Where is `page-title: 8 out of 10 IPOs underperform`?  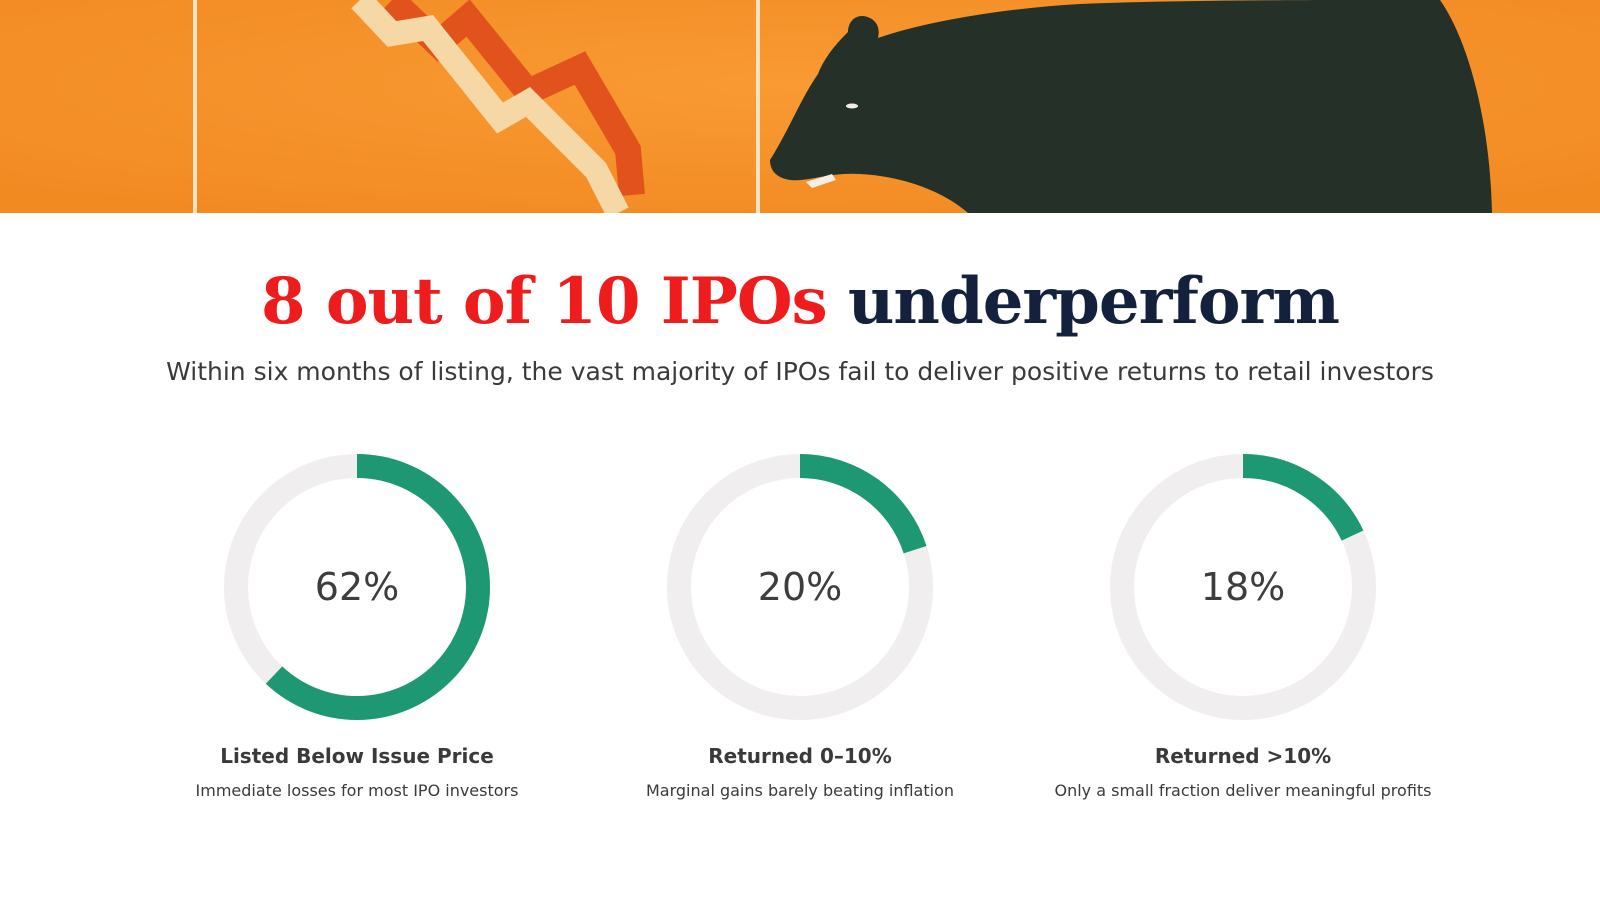 page-title: 8 out of 10 IPOs underperform is located at coordinates (800, 302).